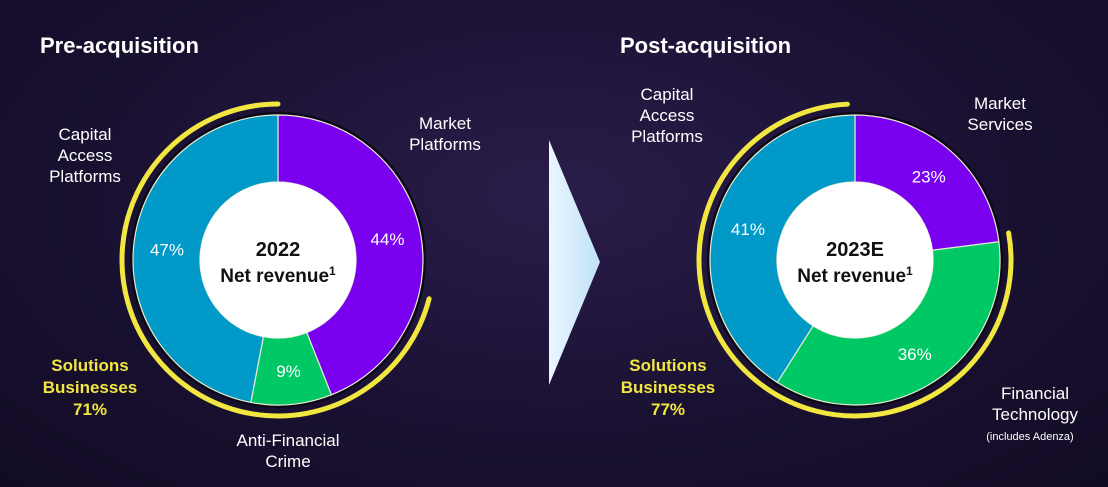 Image resolution: width=1108 pixels, height=487 pixels. Describe the element at coordinates (1000, 114) in the screenshot. I see `category-label: Market Services` at that location.